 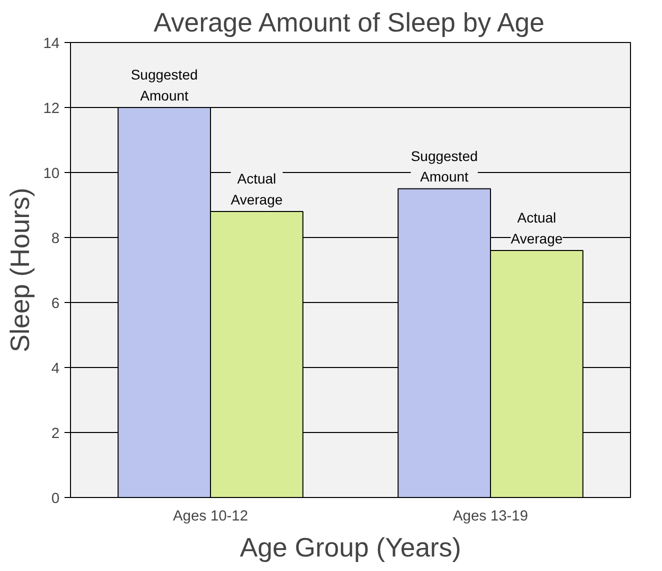 What do you see at coordinates (164, 85) in the screenshot?
I see `series-label: Suggested Amount` at bounding box center [164, 85].